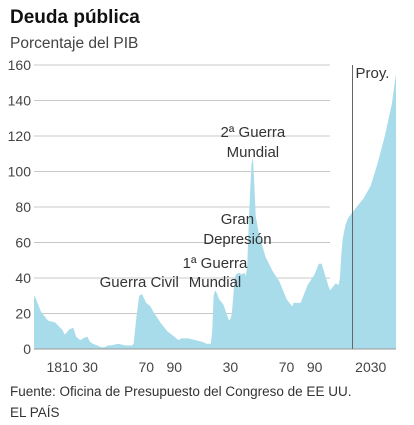 This screenshot has height=425, width=414. What do you see at coordinates (27, 349) in the screenshot?
I see `y-tick-label-0: 0` at bounding box center [27, 349].